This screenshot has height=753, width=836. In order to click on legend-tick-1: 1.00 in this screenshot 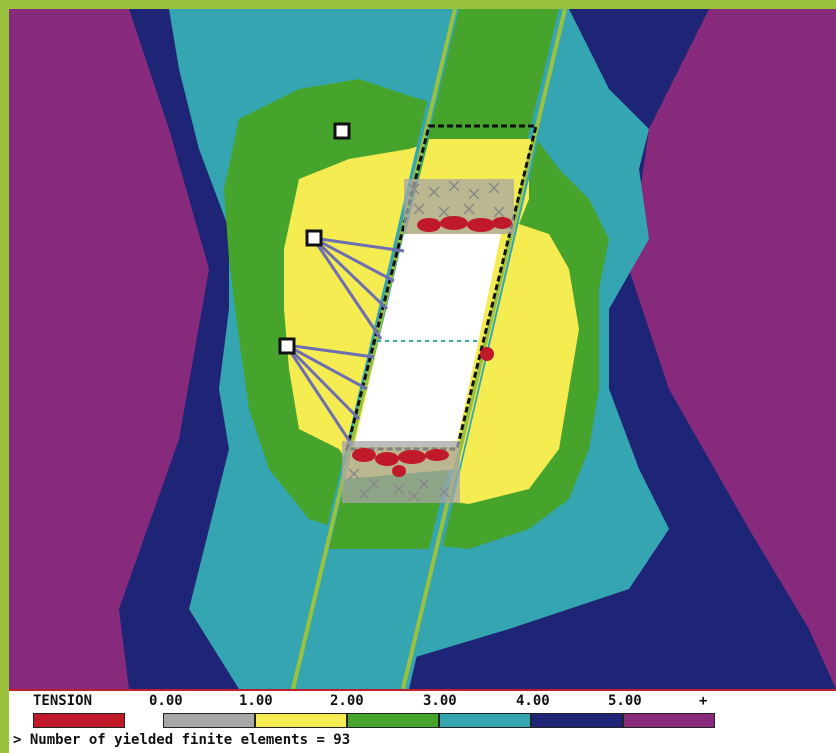, I will do `click(256, 701)`.